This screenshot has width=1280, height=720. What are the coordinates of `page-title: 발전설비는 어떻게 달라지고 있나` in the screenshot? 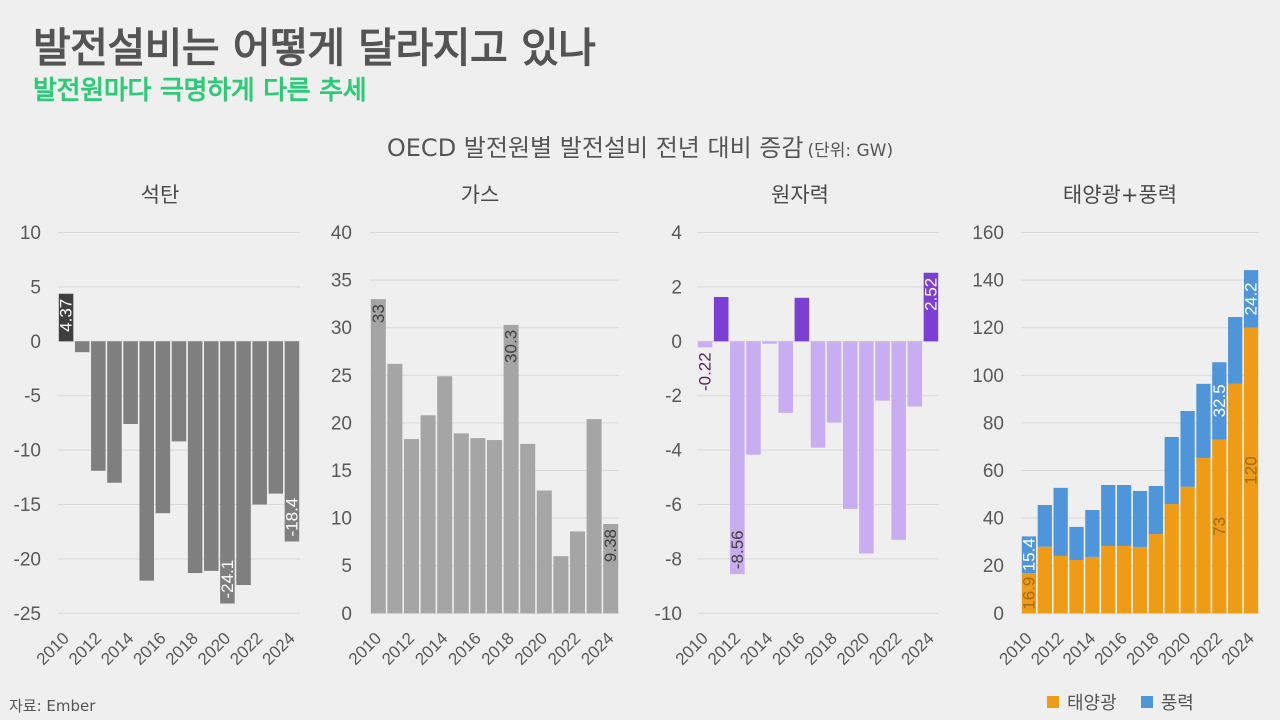 It's located at (314, 48).